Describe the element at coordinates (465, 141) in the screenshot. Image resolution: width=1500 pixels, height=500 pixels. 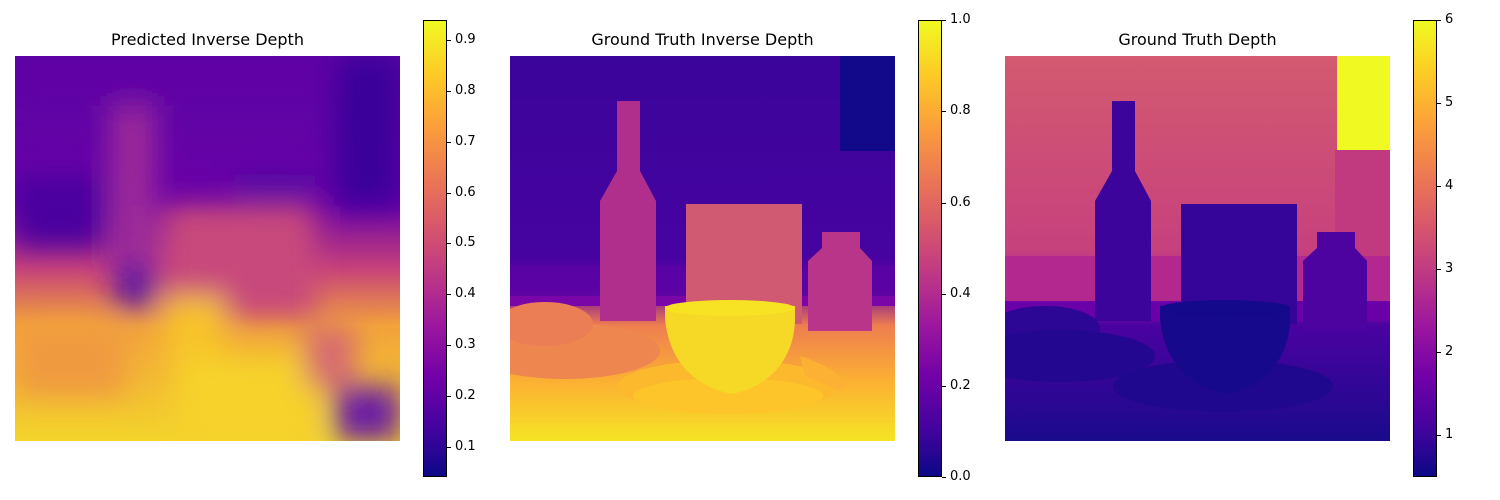
I see `tick-label: 0.7` at that location.